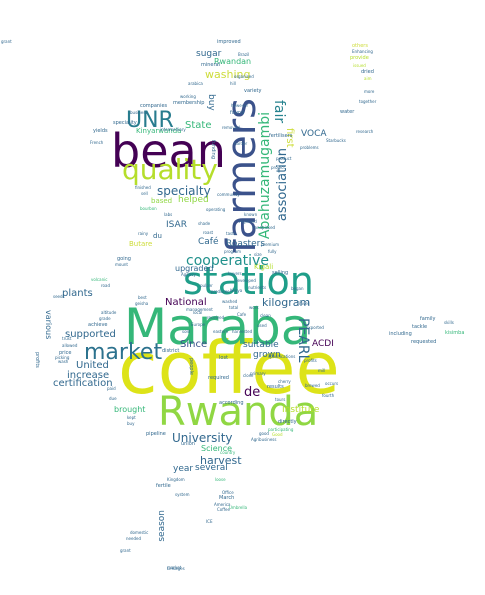  I want to click on word-began: began, so click(297, 288).